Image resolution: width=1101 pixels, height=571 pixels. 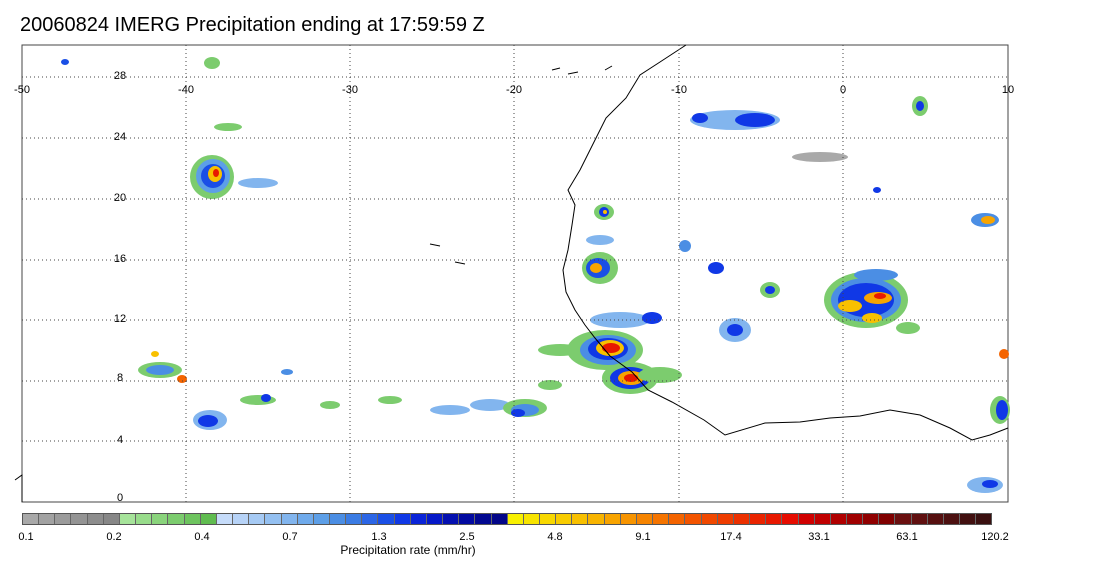 What do you see at coordinates (679, 90) in the screenshot?
I see `lon-label: -10` at bounding box center [679, 90].